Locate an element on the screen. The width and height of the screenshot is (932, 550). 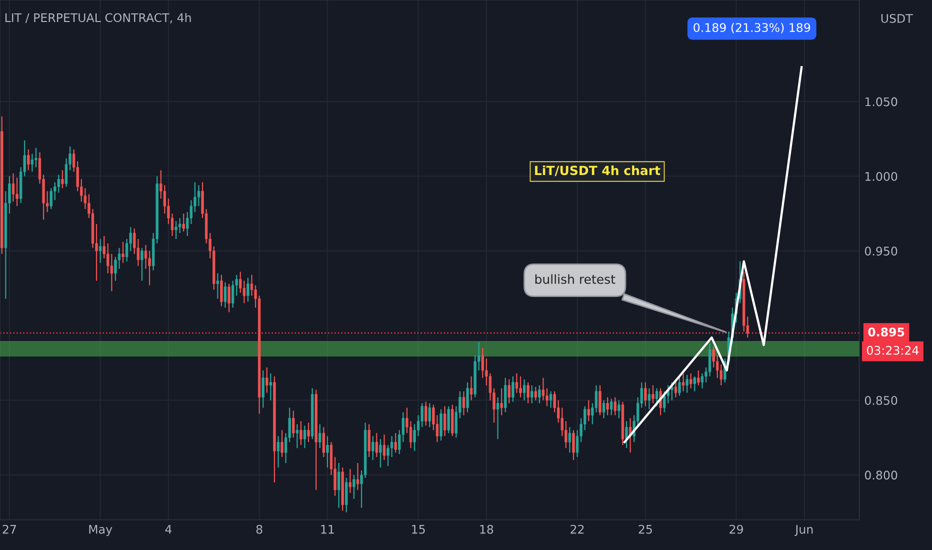
x-tick-label: 25 is located at coordinates (645, 529).